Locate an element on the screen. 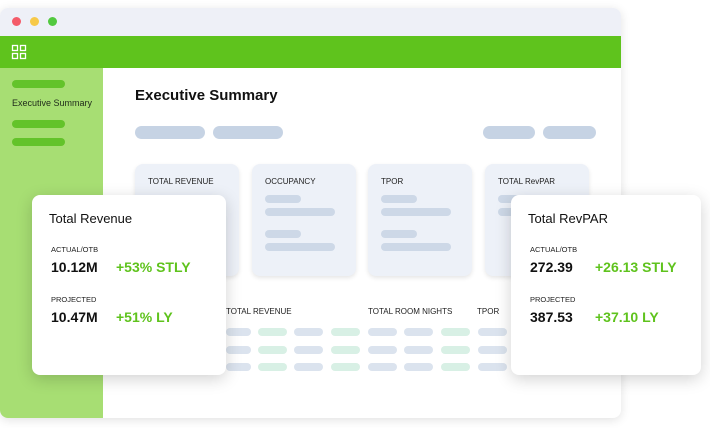  top-app-bar is located at coordinates (310, 52).